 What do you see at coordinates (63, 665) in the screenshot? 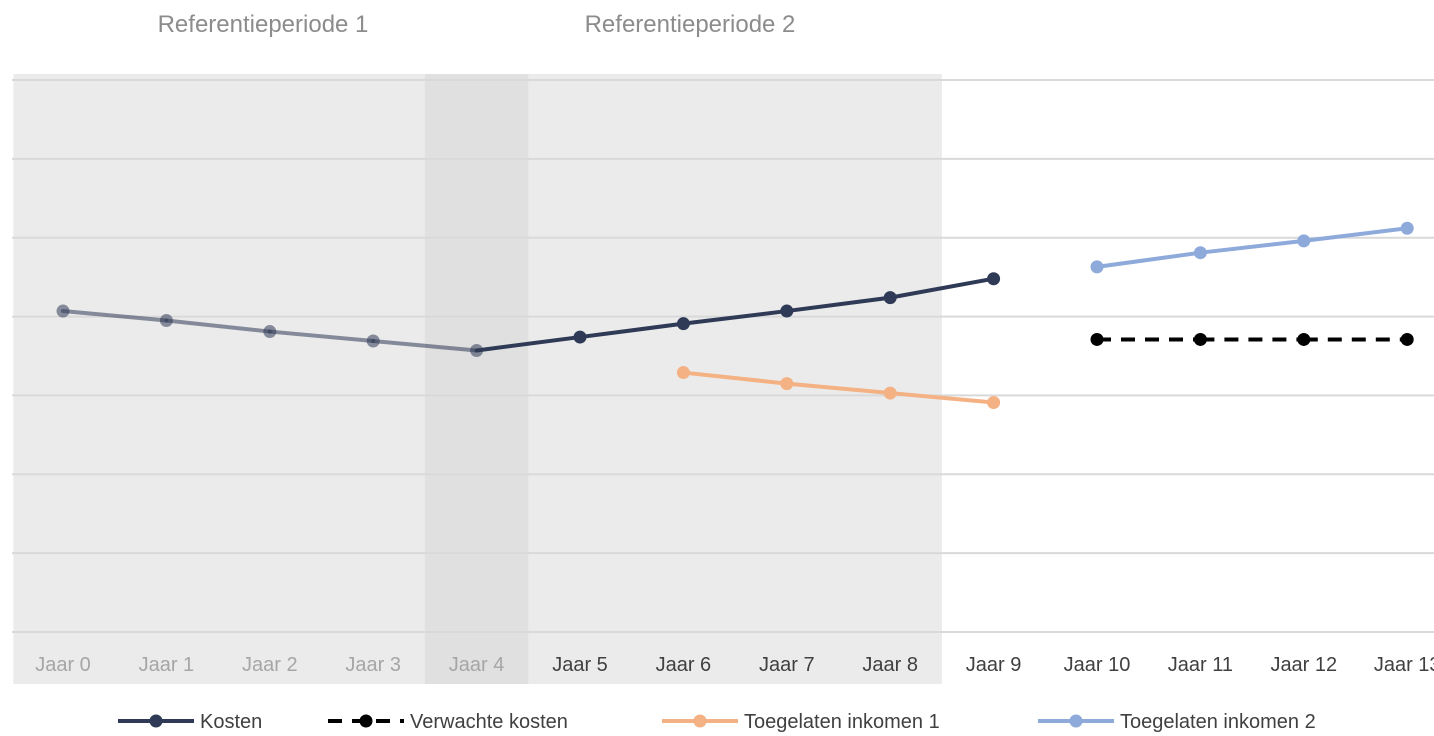
I see `x-tick-label: Jaar 0` at bounding box center [63, 665].